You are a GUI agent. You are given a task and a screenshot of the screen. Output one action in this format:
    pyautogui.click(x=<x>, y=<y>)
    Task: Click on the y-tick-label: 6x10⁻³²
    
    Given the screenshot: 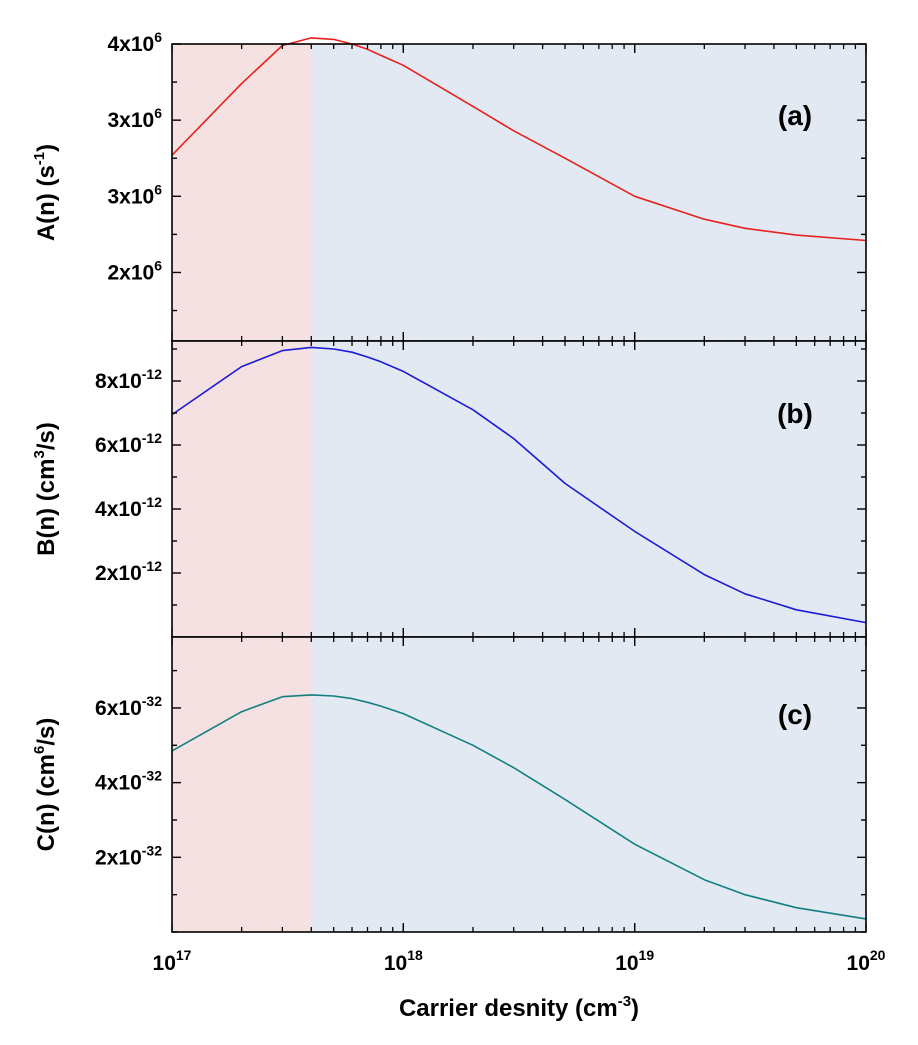 What is the action you would take?
    pyautogui.click(x=128, y=706)
    